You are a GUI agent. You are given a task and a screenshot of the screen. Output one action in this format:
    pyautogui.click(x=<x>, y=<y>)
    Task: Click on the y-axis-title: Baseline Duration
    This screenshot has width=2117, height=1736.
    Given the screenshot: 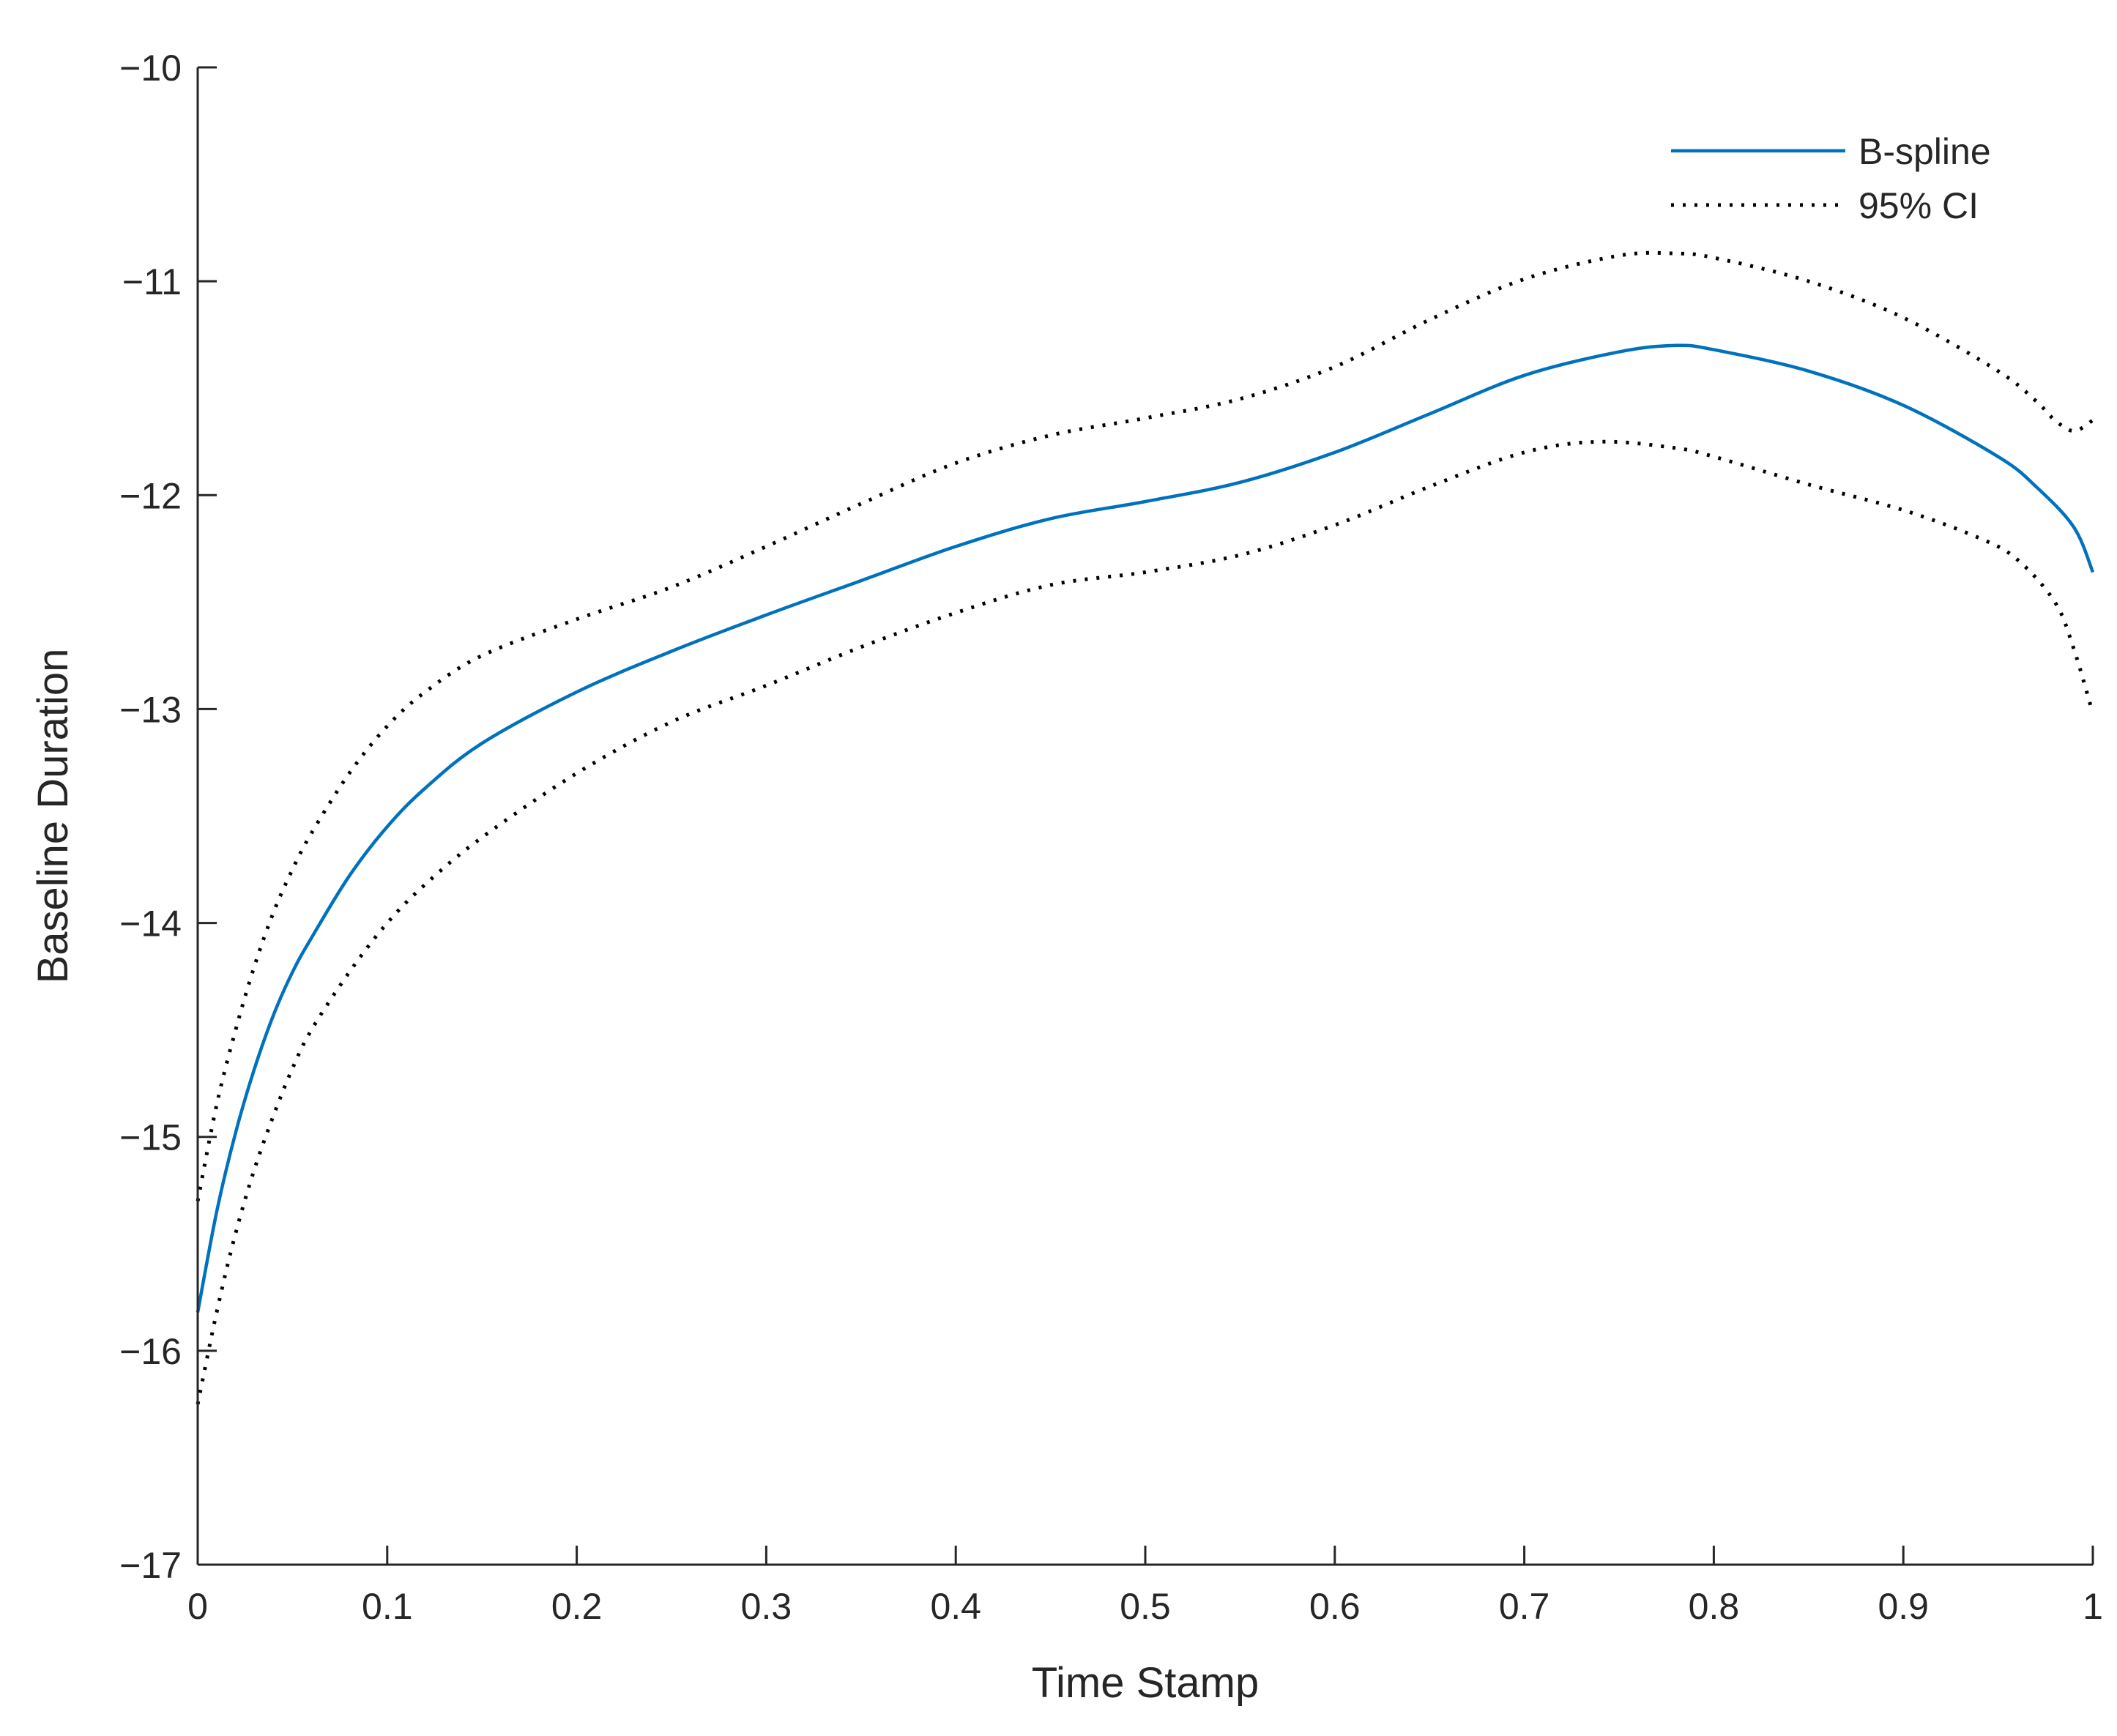 What is the action you would take?
    pyautogui.click(x=53, y=816)
    